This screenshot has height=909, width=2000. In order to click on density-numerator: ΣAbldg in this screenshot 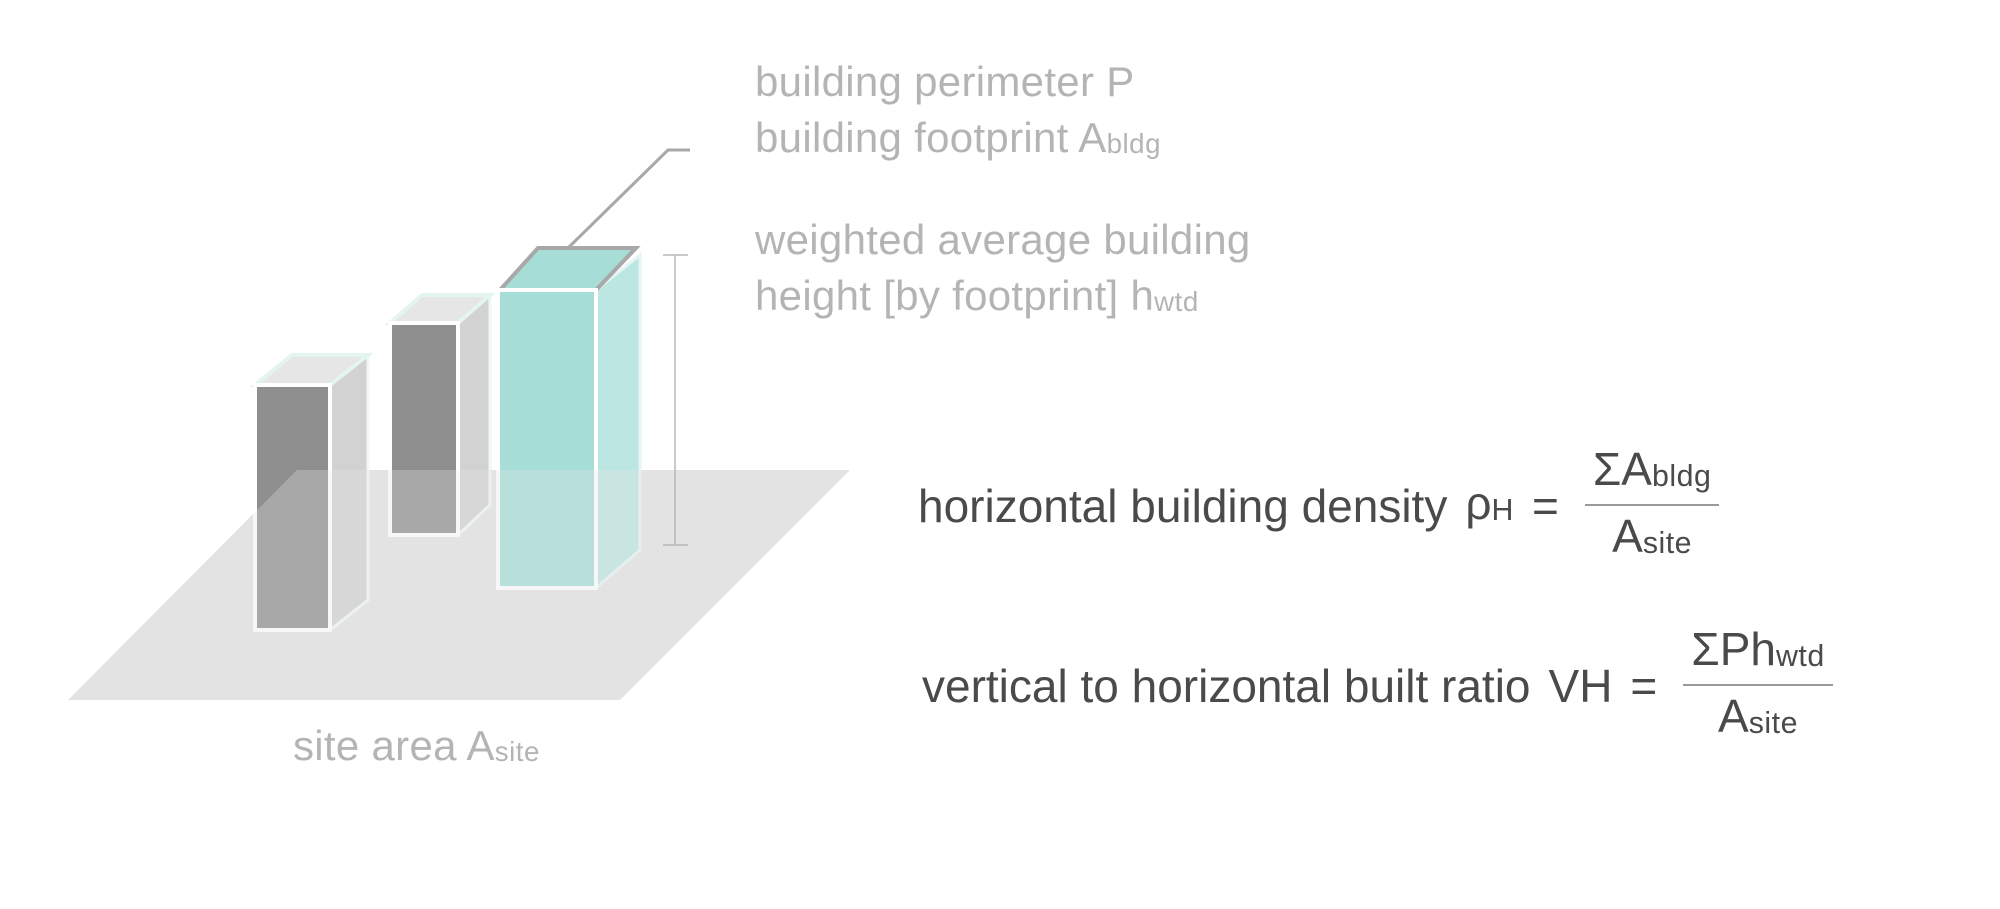, I will do `click(1652, 475)`.